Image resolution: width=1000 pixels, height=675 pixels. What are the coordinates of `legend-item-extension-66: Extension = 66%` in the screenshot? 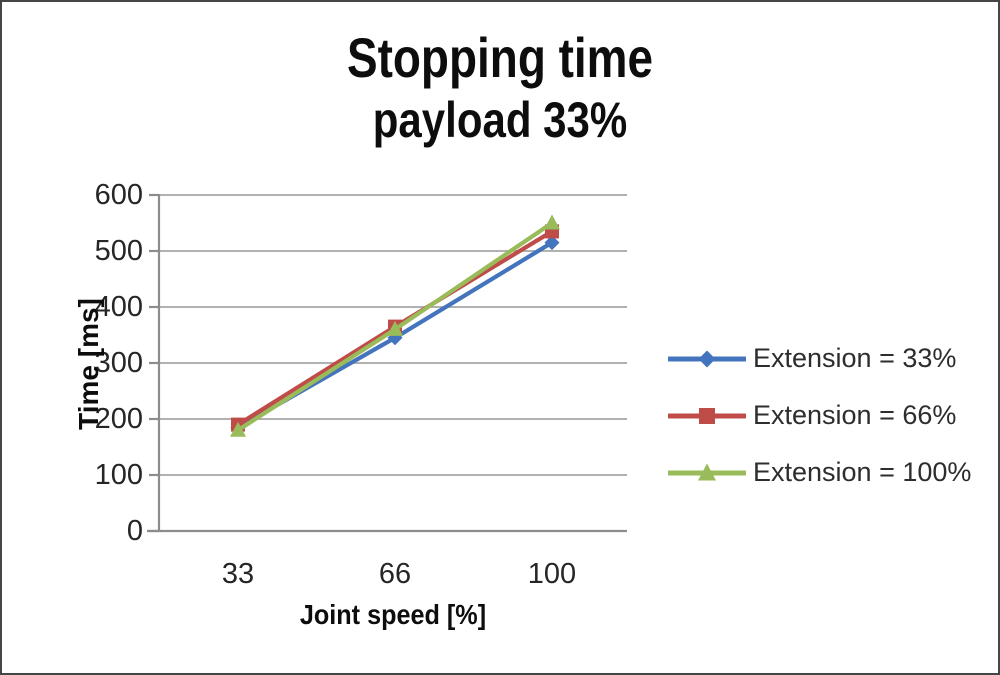 It's located at (819, 415).